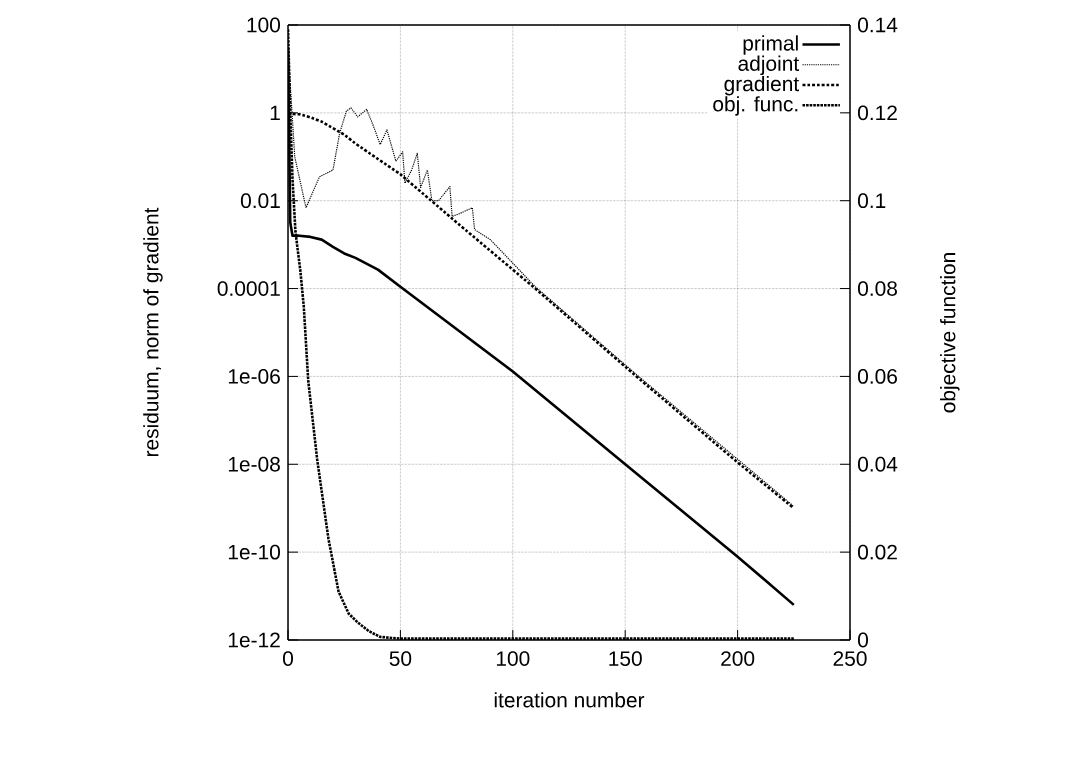 The width and height of the screenshot is (1085, 767). Describe the element at coordinates (254, 640) in the screenshot. I see `y-tick-label: 1e-12` at that location.